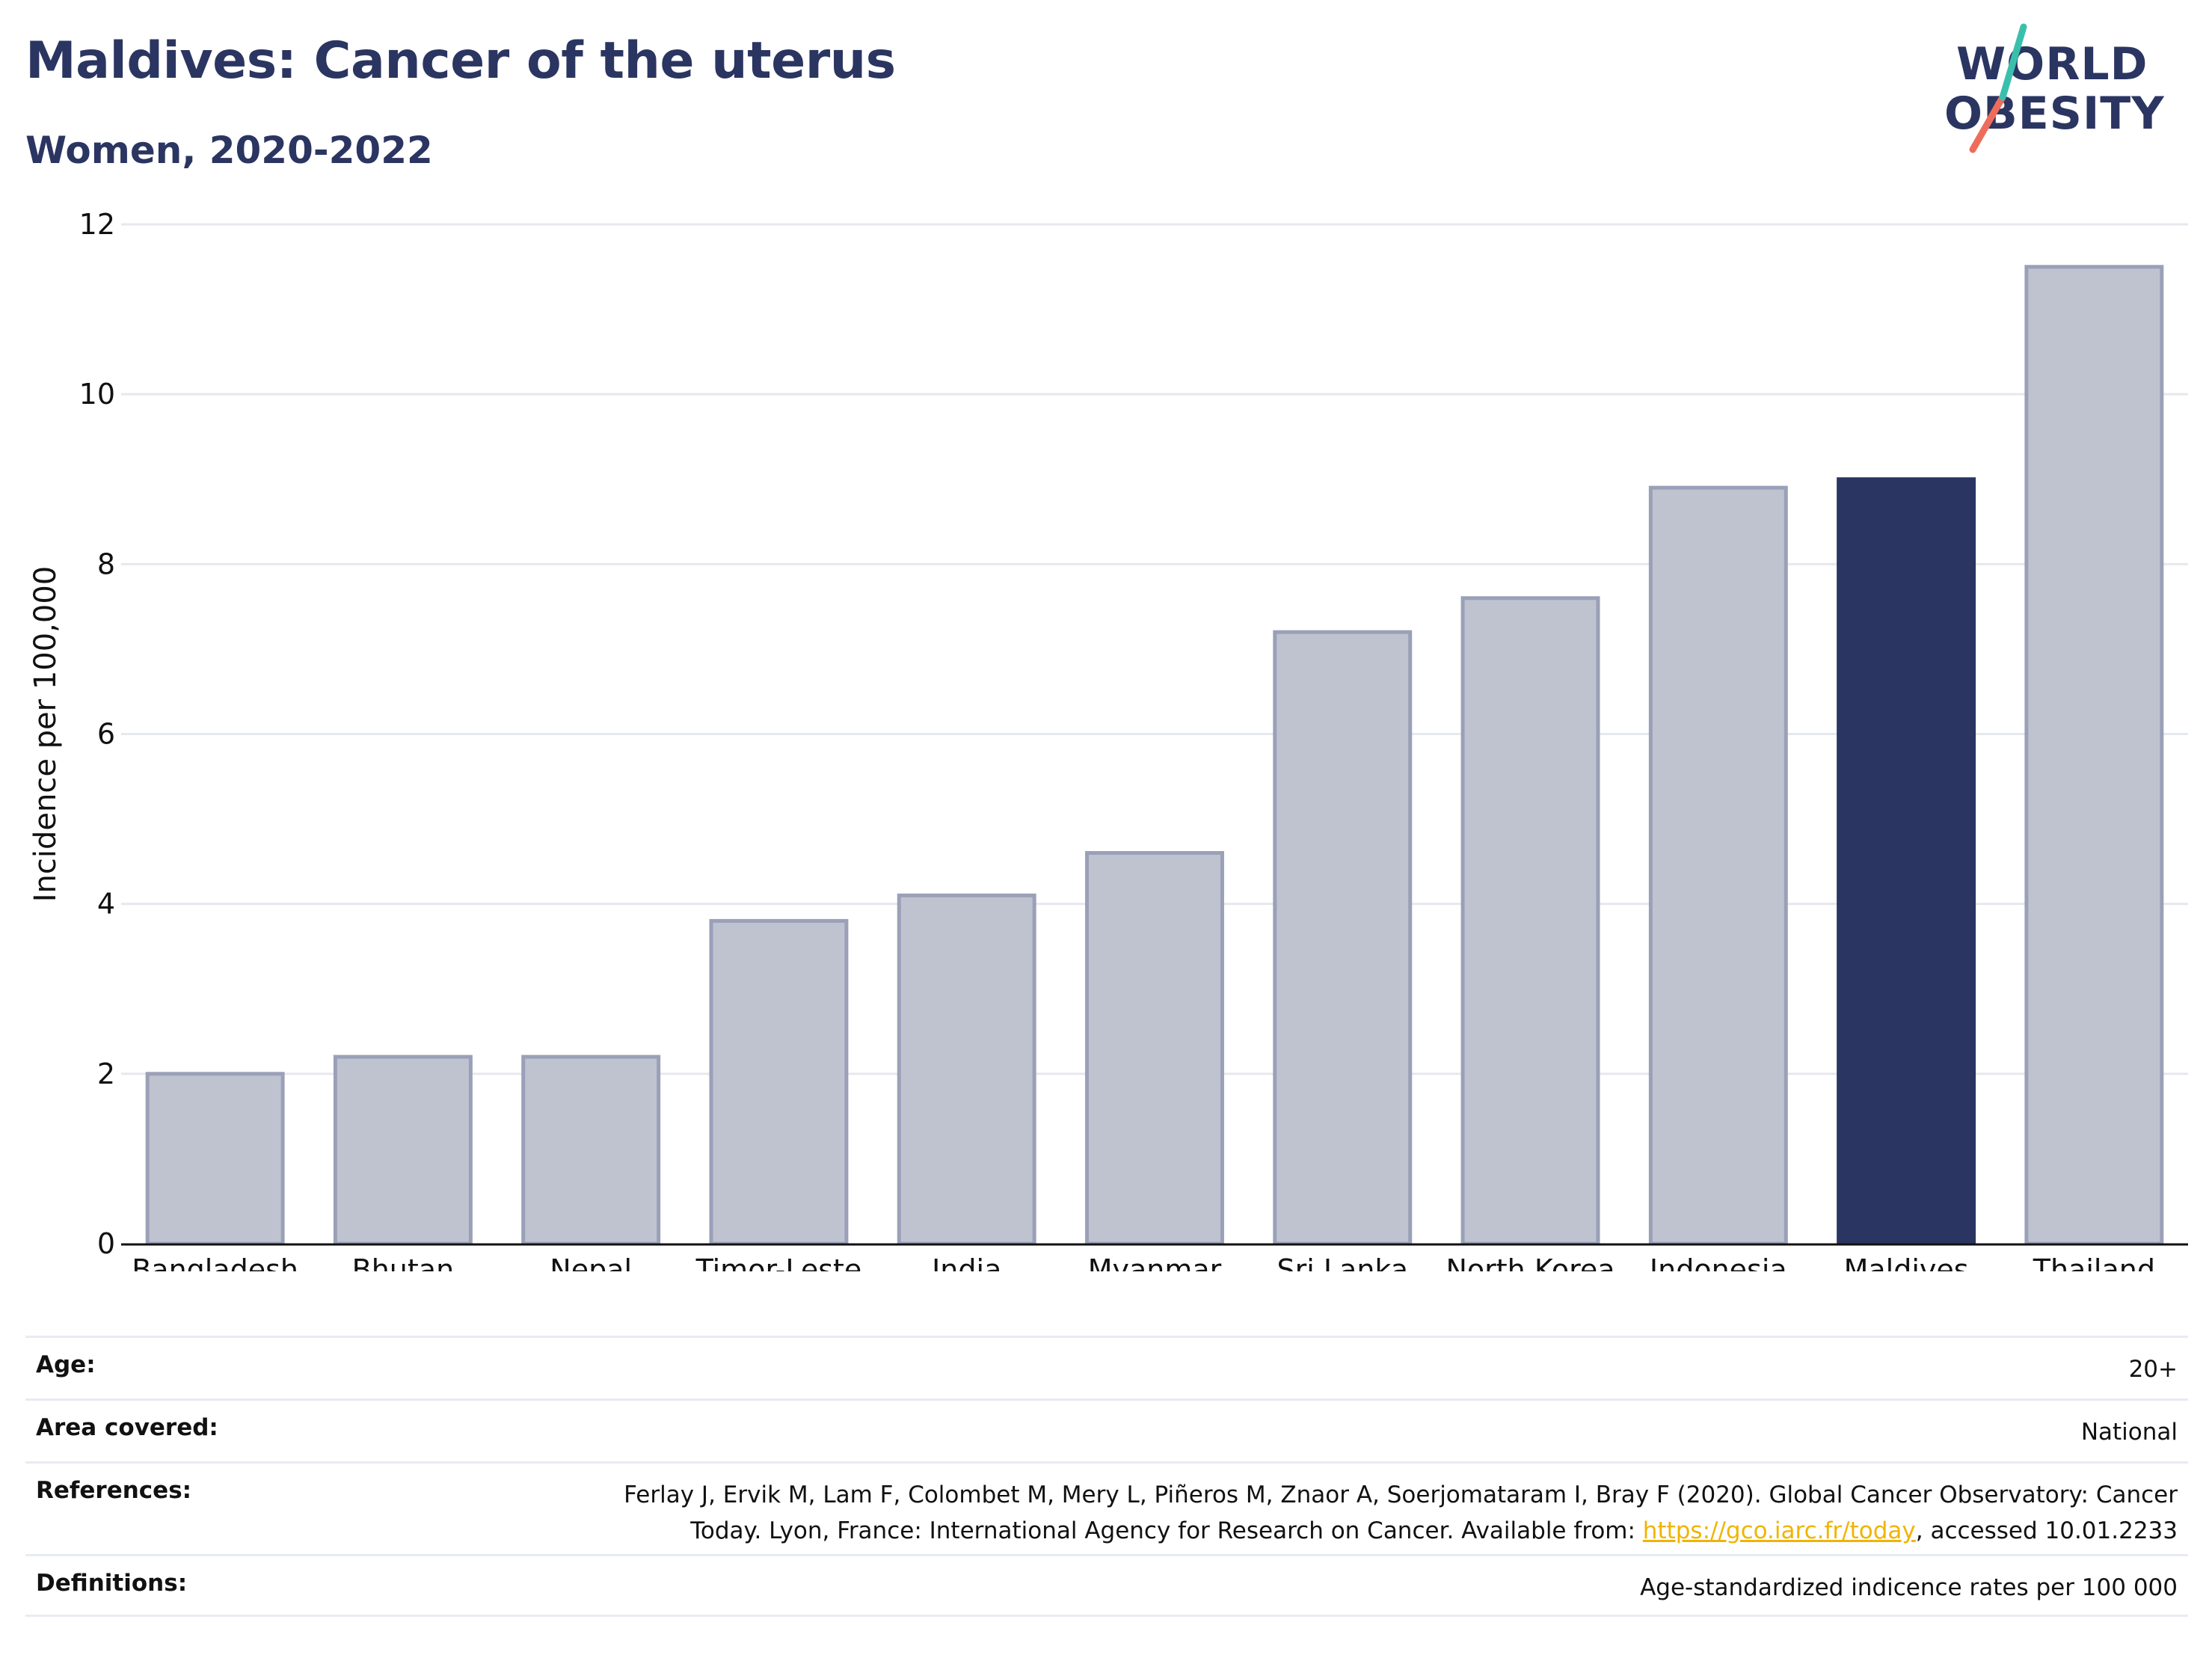 This screenshot has height=1655, width=2212. What do you see at coordinates (1106, 1367) in the screenshot?
I see `age-row: Age: 20+` at bounding box center [1106, 1367].